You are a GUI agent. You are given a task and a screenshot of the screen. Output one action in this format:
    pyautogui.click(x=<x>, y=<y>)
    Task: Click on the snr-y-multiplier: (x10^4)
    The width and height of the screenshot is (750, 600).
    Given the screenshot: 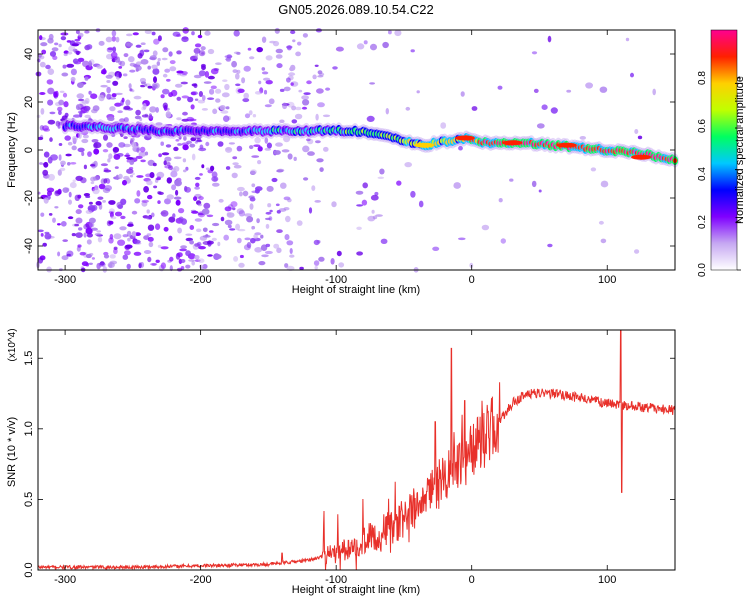 What is the action you would take?
    pyautogui.click(x=12, y=344)
    